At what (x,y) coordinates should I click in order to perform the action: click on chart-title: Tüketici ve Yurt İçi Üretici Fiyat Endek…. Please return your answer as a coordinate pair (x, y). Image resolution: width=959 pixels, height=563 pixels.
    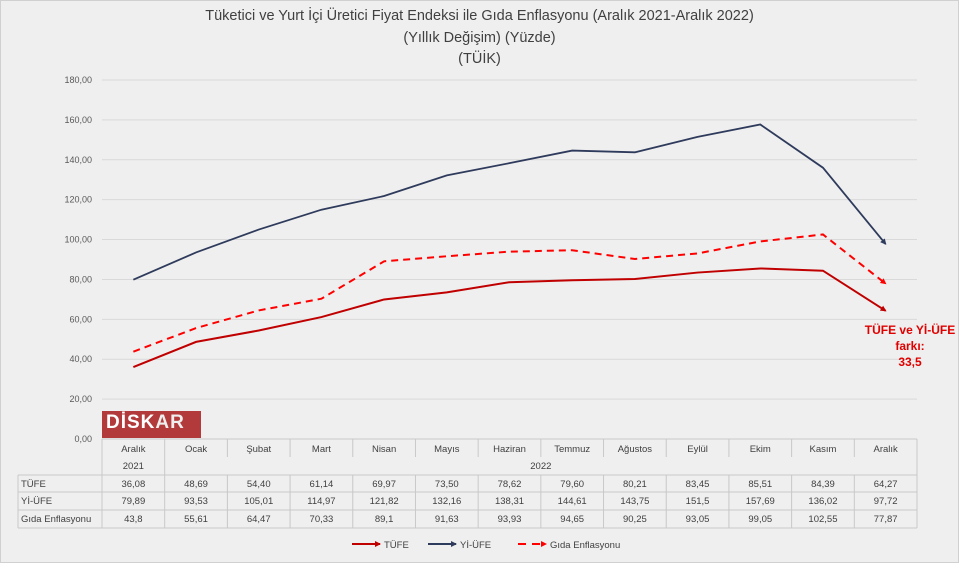
    Looking at the image, I should click on (479, 16).